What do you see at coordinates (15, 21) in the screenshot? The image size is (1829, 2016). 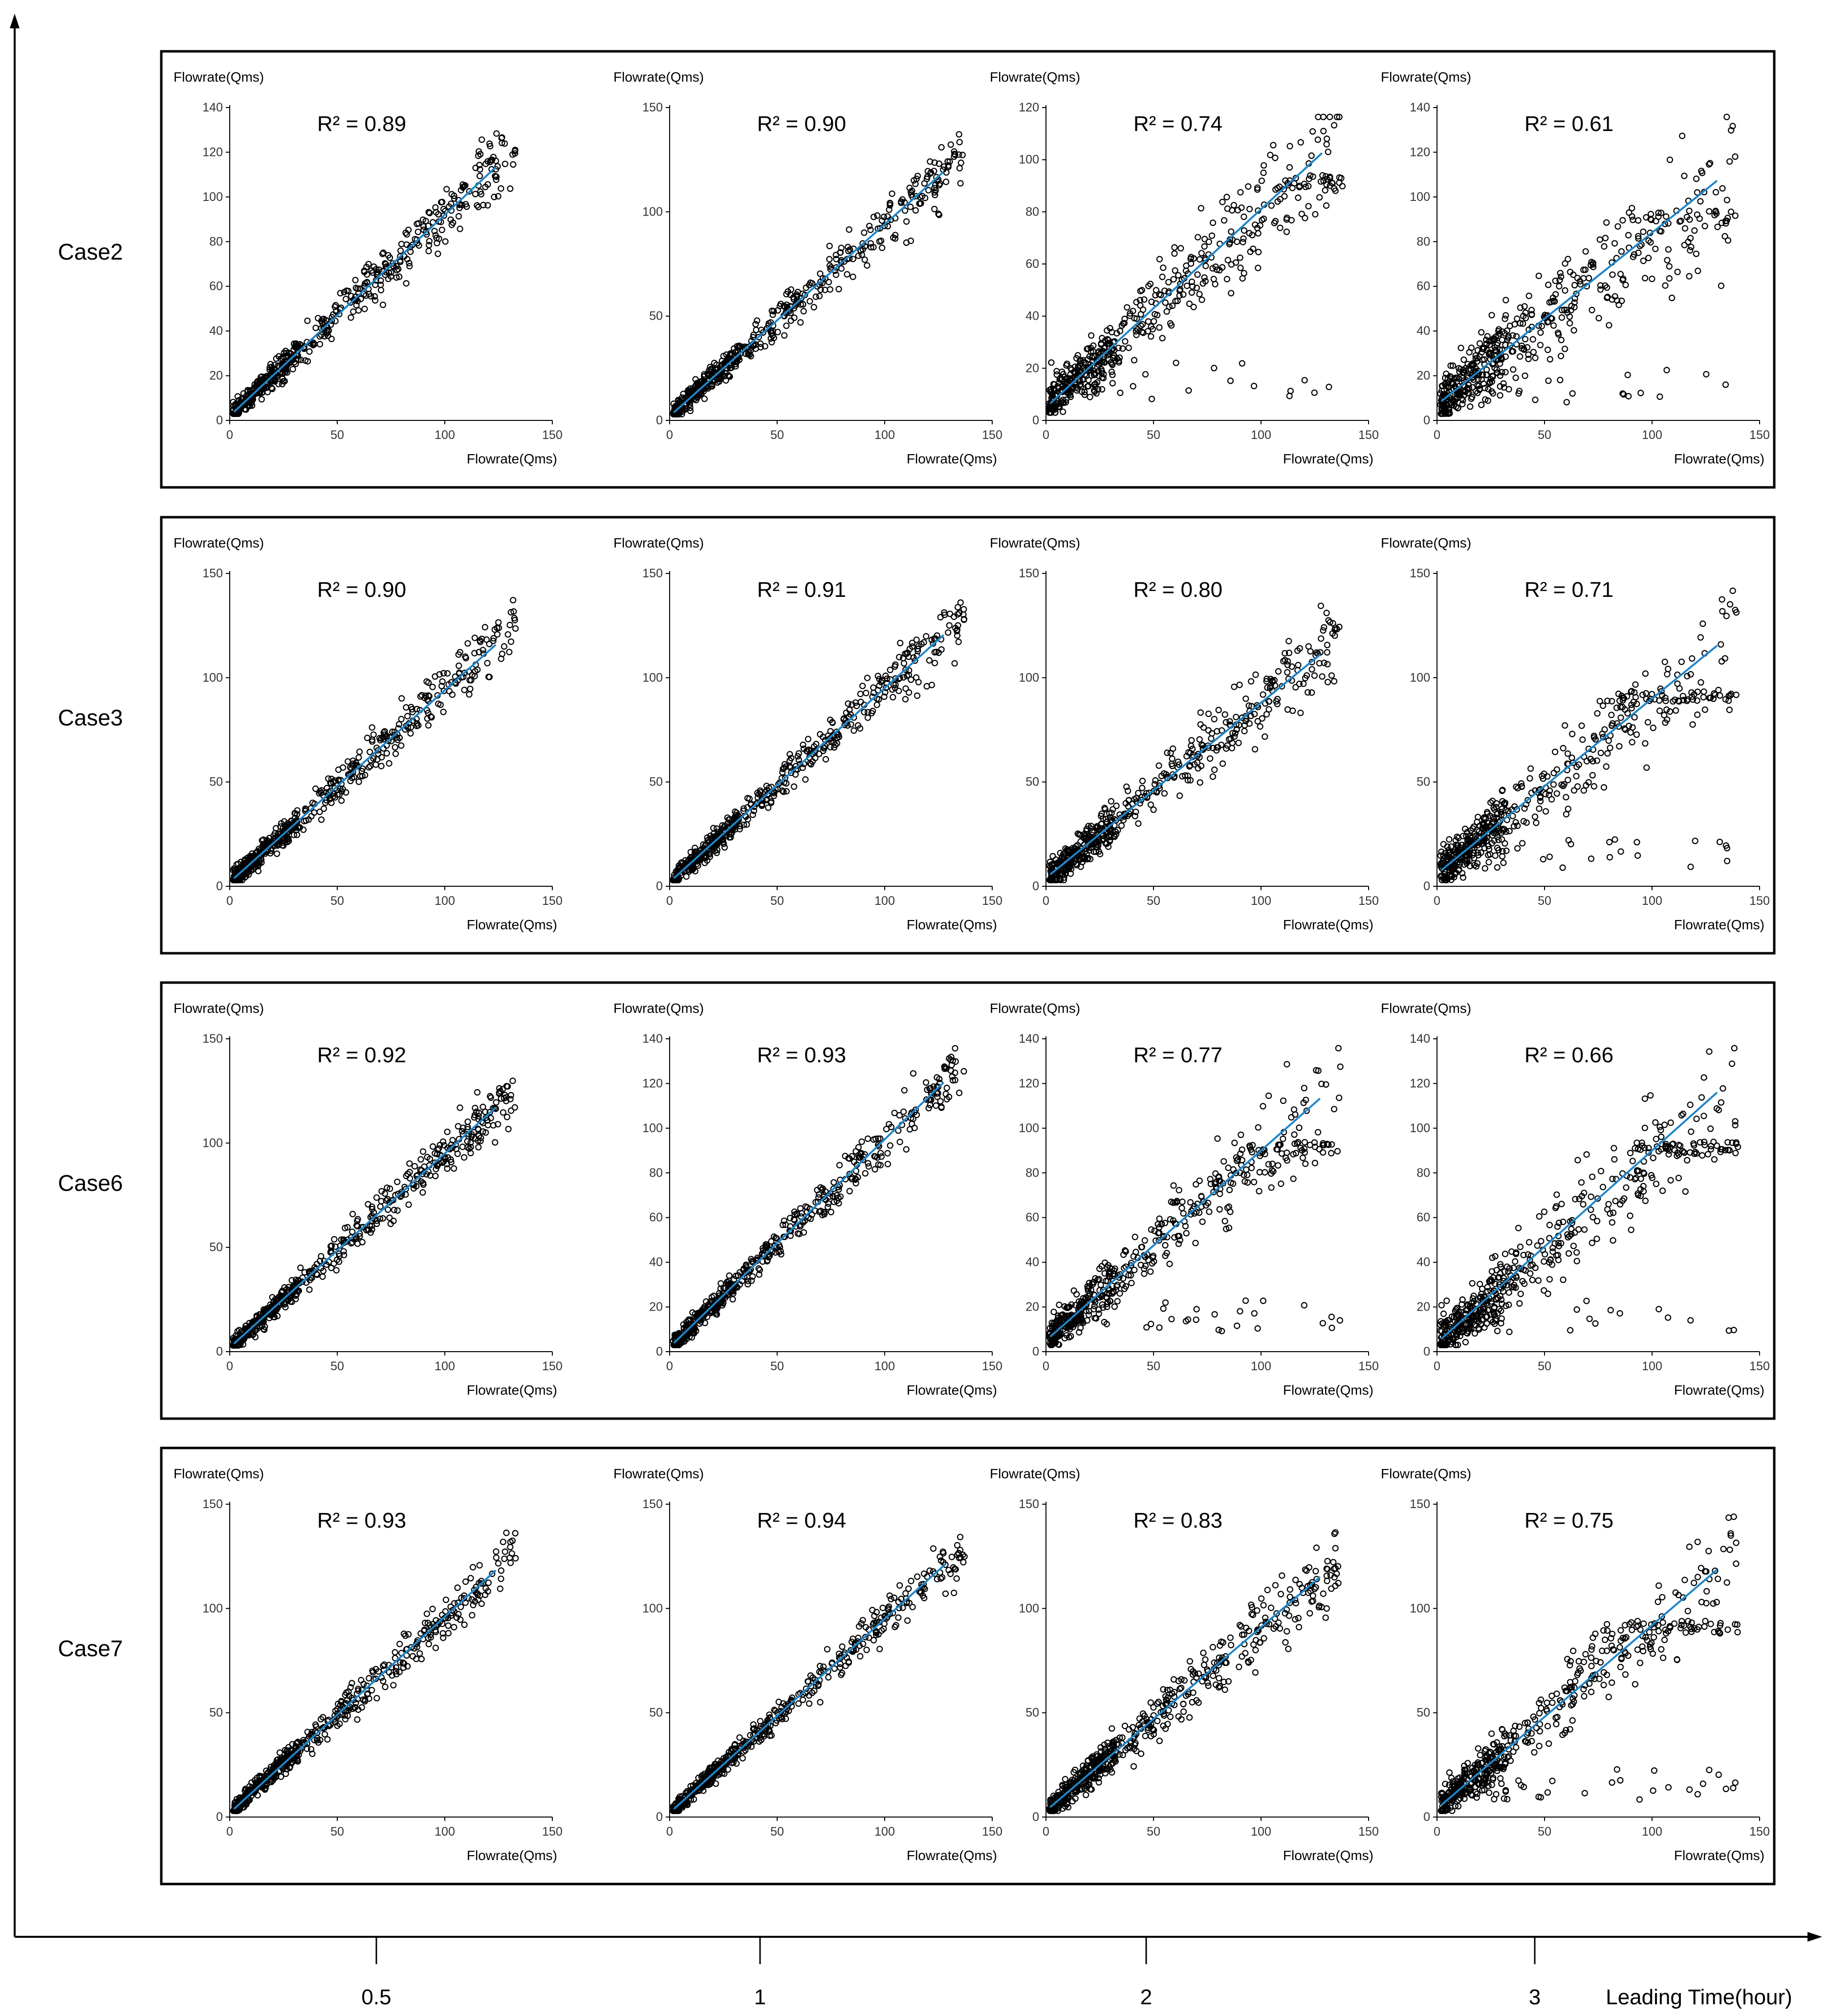 I see `figure-vertical-axis-arrow` at bounding box center [15, 21].